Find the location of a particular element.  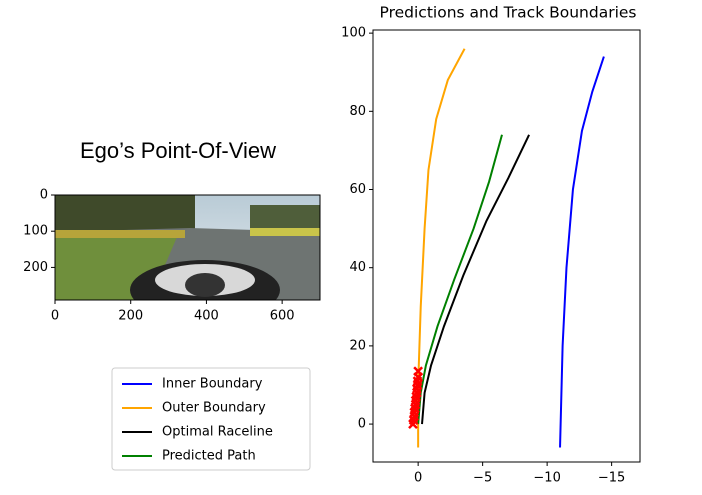

y-tick-label: 200 is located at coordinates (35, 267).